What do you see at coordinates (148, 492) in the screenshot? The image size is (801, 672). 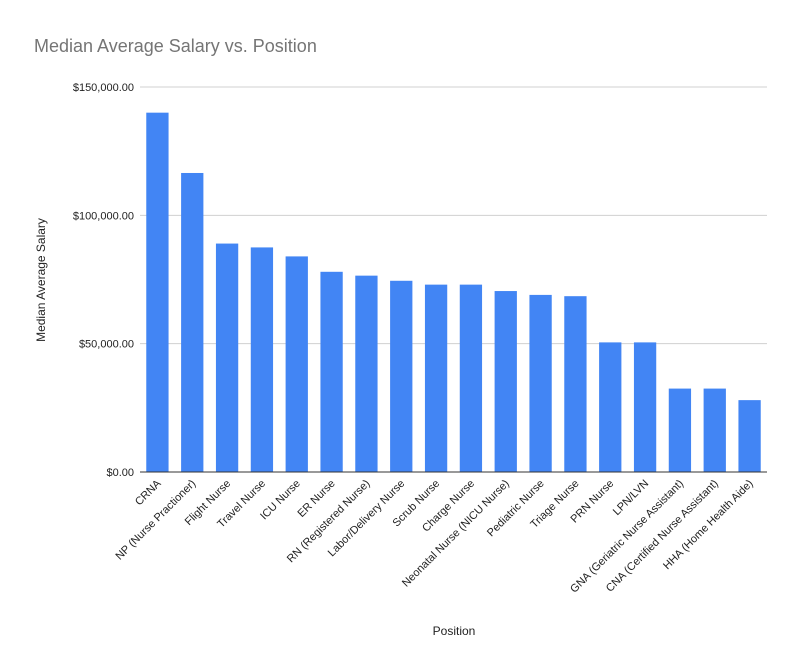 I see `x-tick-label: CRNA` at bounding box center [148, 492].